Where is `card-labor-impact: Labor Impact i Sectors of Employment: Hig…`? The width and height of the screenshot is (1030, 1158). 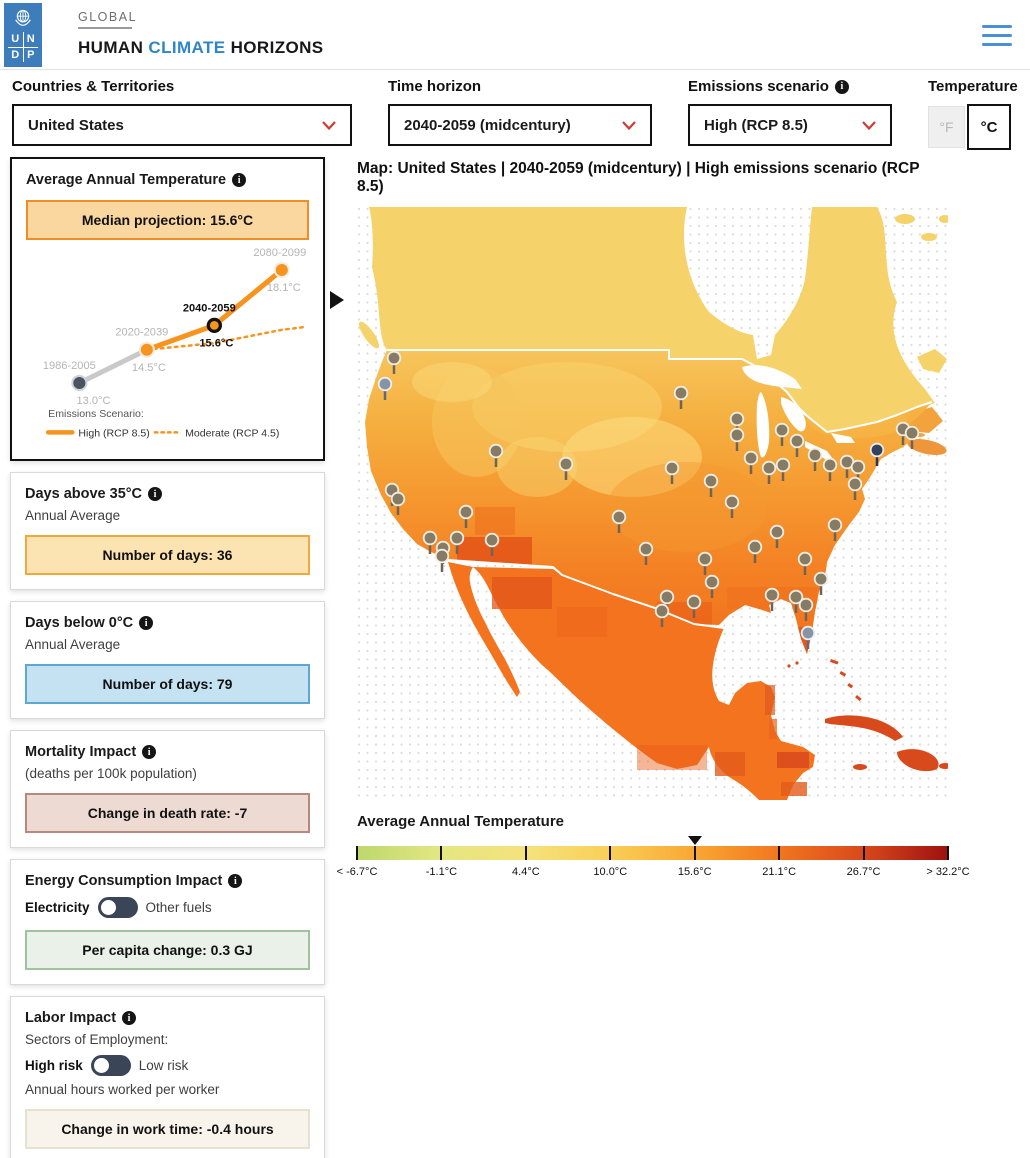 card-labor-impact: Labor Impact i Sectors of Employment: Hig… is located at coordinates (167, 1077).